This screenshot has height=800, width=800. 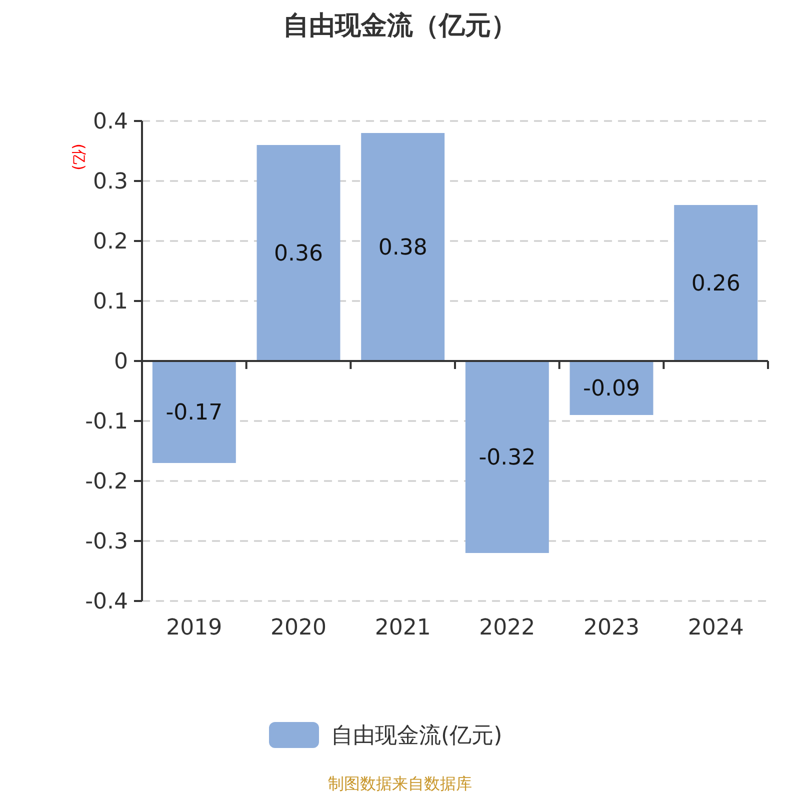 I want to click on data-label: 0.26, so click(x=715, y=284).